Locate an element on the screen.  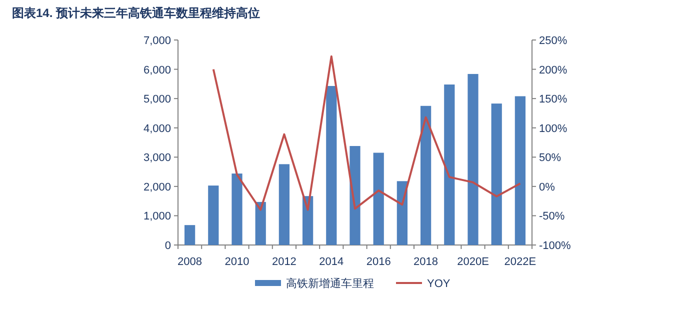
y2-tick-label: 0% is located at coordinates (547, 187).